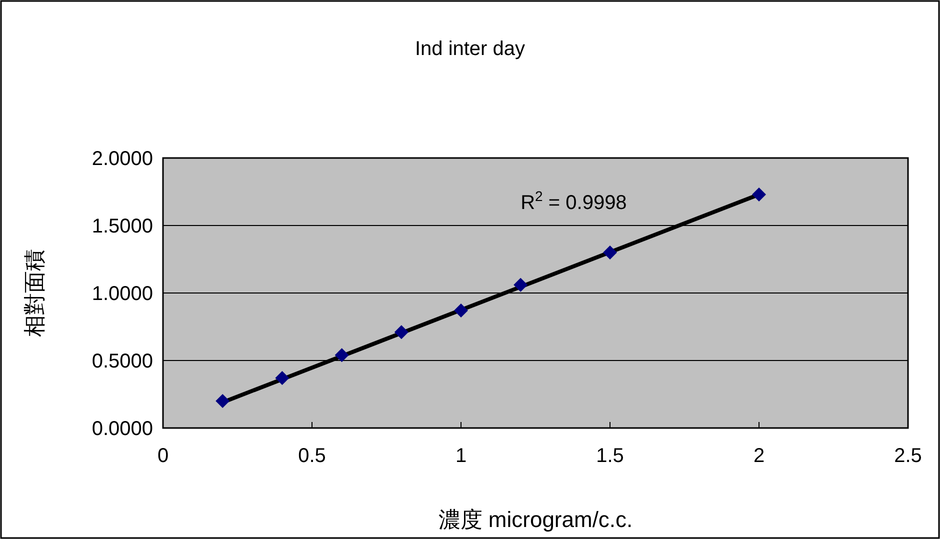 This screenshot has width=940, height=539. I want to click on y-tick-label: 1.0000, so click(122, 294).